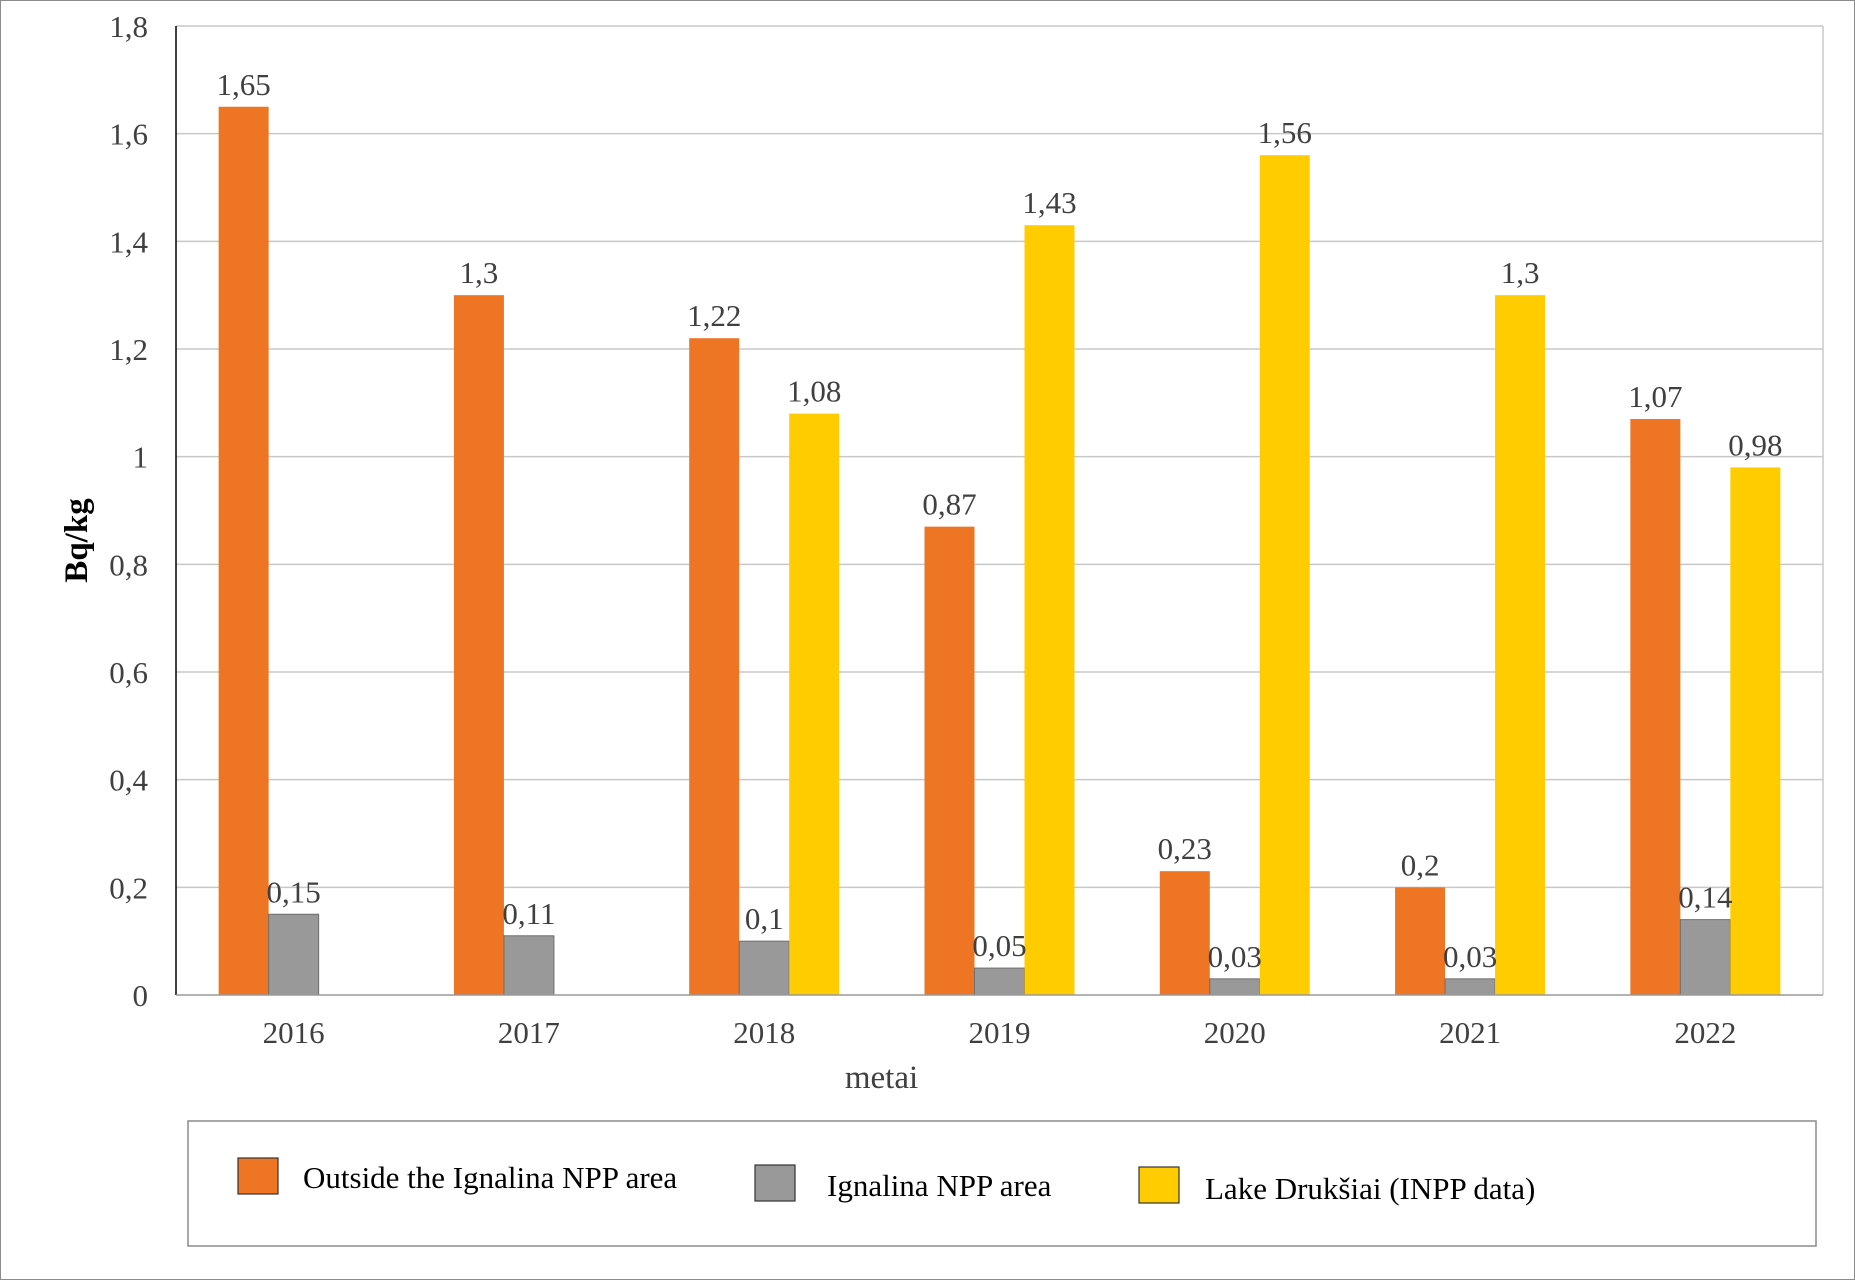  What do you see at coordinates (999, 945) in the screenshot?
I see `data-label: 0,05` at bounding box center [999, 945].